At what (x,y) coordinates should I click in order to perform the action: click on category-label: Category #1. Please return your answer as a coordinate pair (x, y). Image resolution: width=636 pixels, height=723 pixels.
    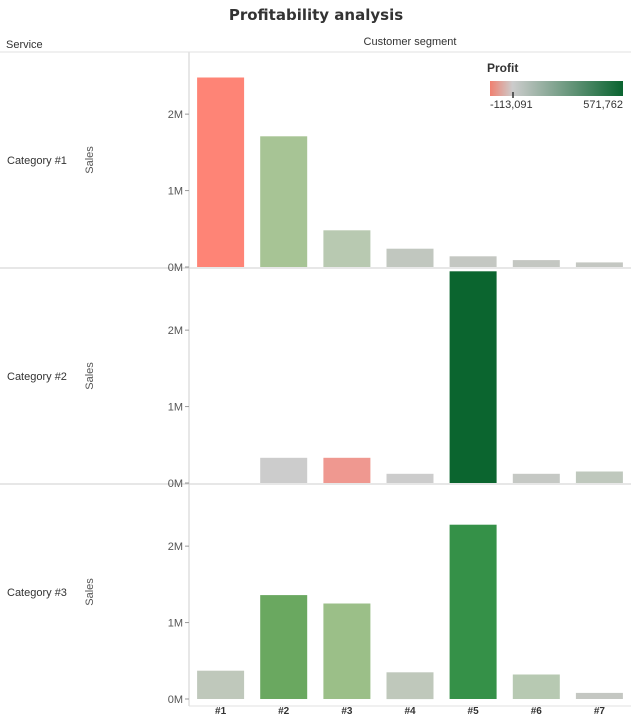
    Looking at the image, I should click on (37, 161).